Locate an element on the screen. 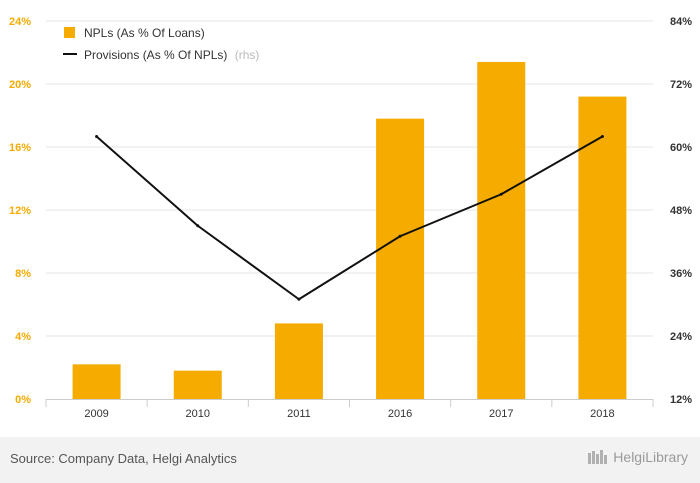 This screenshot has height=483, width=700. bar-npls-2018 is located at coordinates (602, 247).